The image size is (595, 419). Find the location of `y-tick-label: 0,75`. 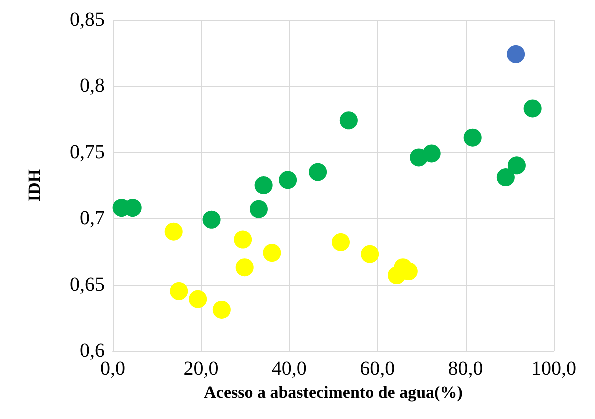

y-tick-label: 0,75 is located at coordinates (87, 152).